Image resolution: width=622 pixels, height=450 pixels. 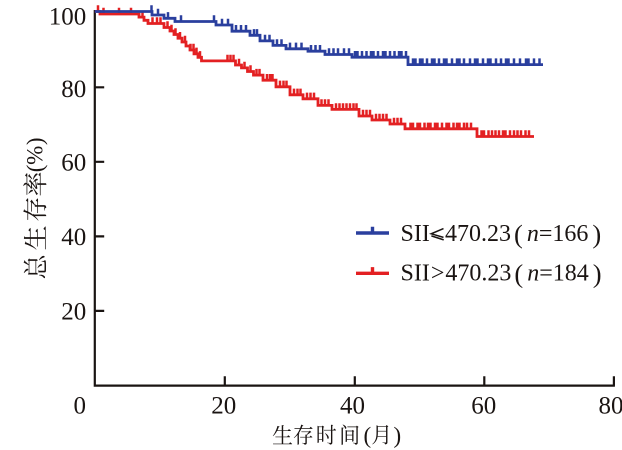 I want to click on svg-text: SII>470.23(n=184), so click(x=501, y=274).